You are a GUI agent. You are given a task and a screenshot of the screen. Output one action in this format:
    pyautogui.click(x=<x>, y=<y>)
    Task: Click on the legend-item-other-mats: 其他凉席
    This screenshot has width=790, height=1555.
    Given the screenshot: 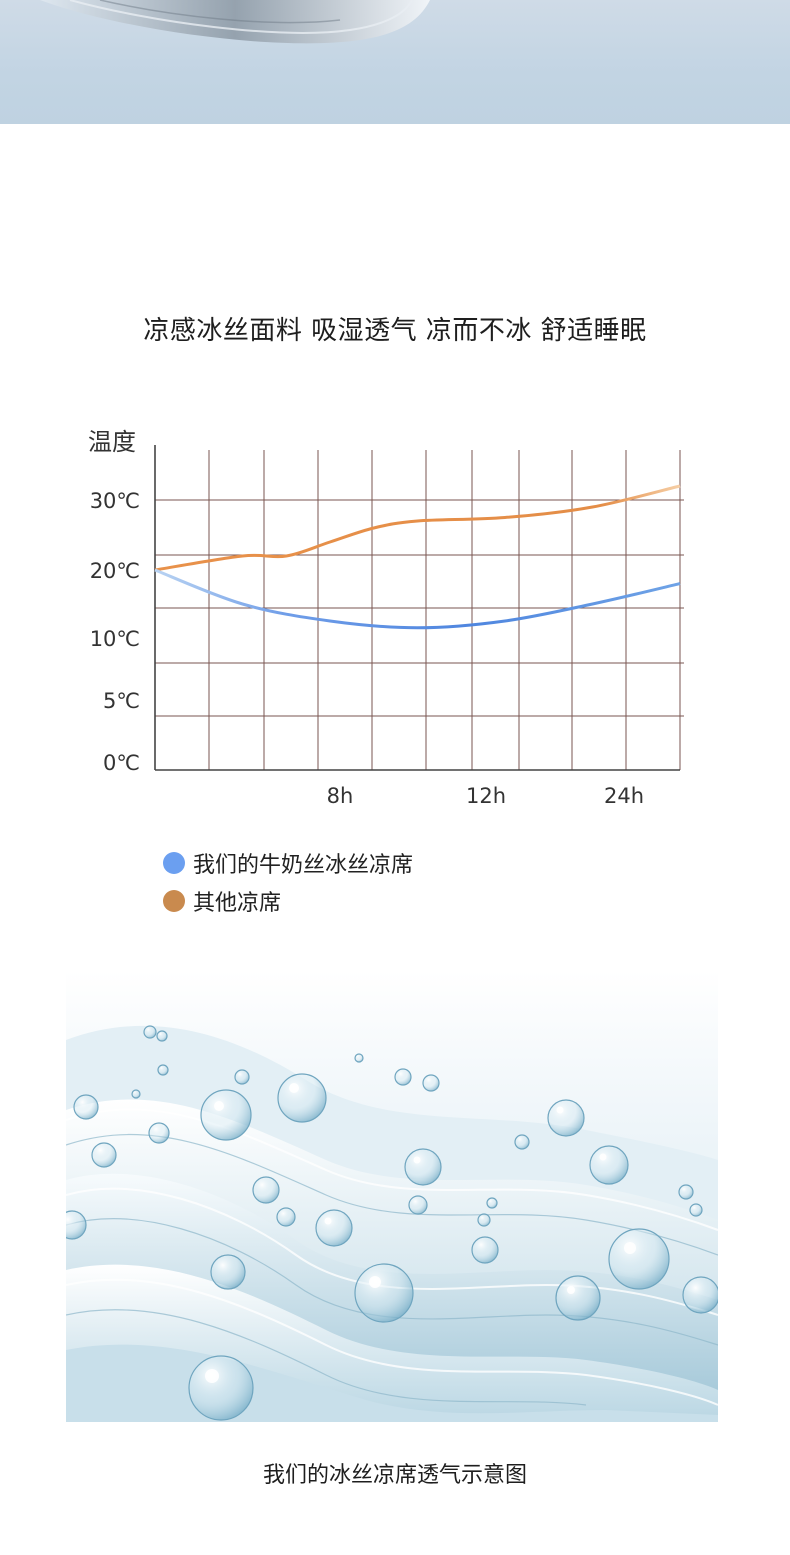 What is the action you would take?
    pyautogui.click(x=288, y=901)
    